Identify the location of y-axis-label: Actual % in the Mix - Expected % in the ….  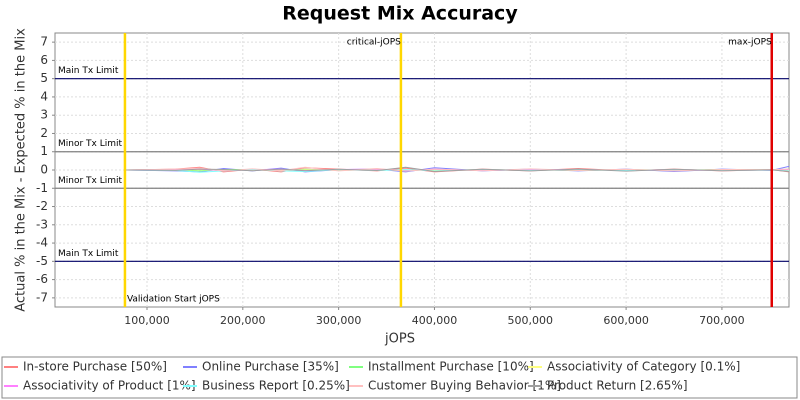
(21, 170).